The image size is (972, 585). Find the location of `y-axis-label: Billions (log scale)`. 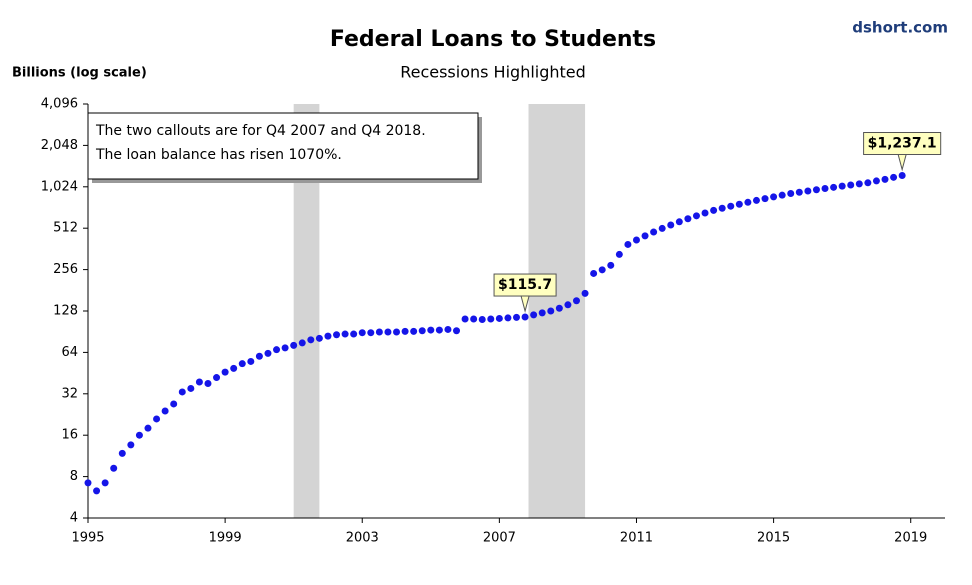

y-axis-label: Billions (log scale) is located at coordinates (79, 73).